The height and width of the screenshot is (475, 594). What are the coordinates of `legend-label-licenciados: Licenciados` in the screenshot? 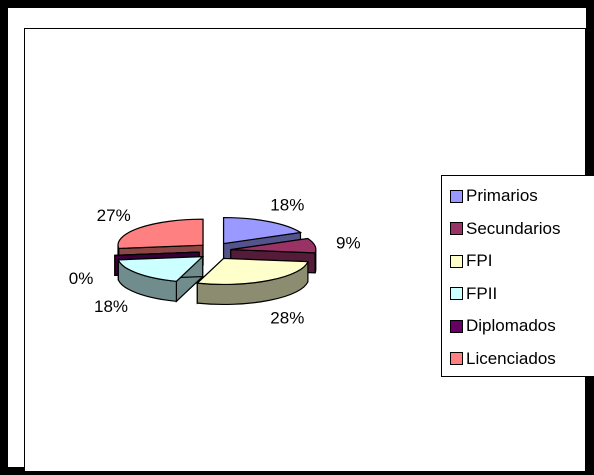 It's located at (511, 358).